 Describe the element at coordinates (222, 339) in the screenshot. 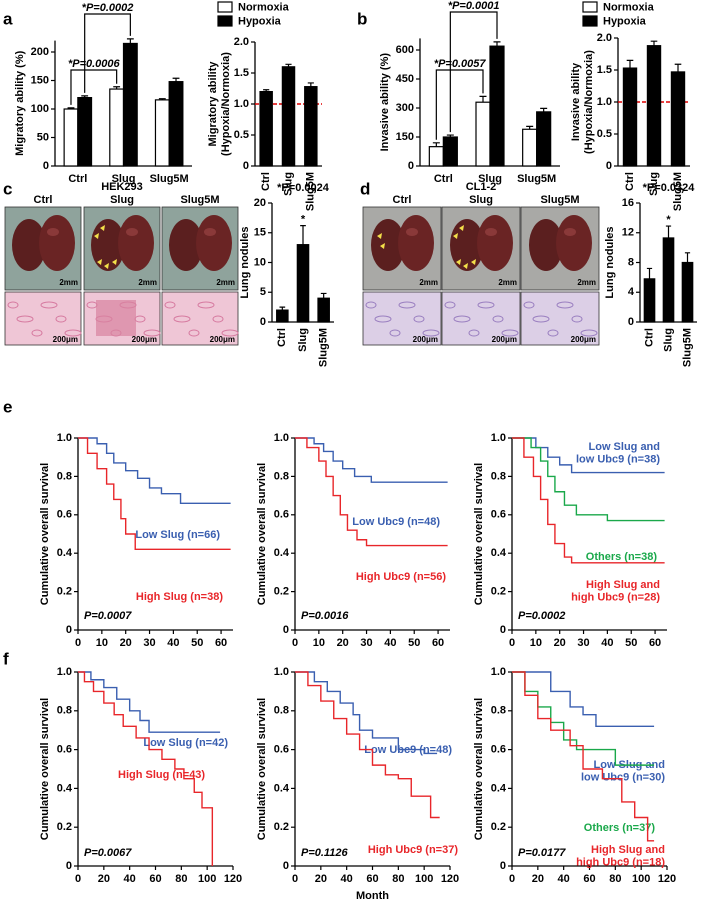

I see `scale-label: 200μm` at that location.